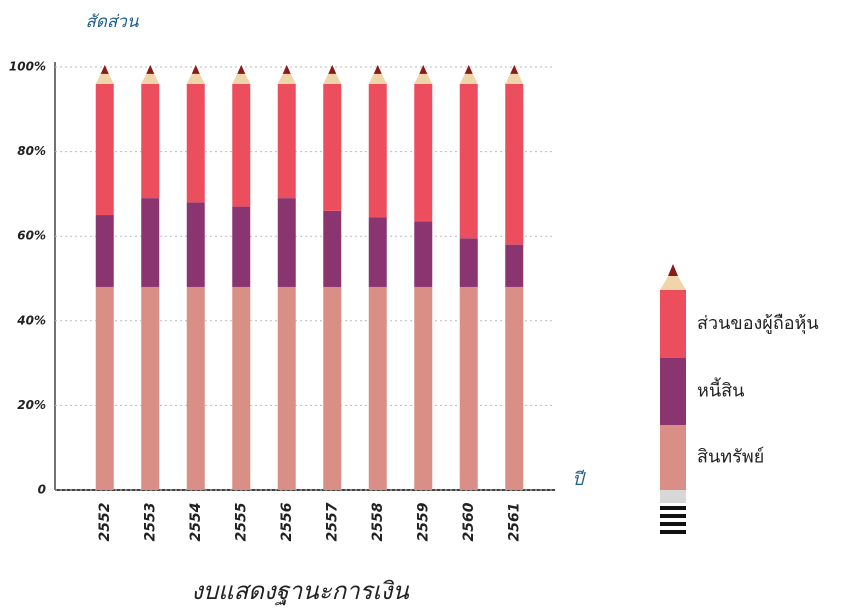 Image resolution: width=858 pixels, height=614 pixels. Describe the element at coordinates (673, 270) in the screenshot. I see `legend-pencil-lead` at that location.